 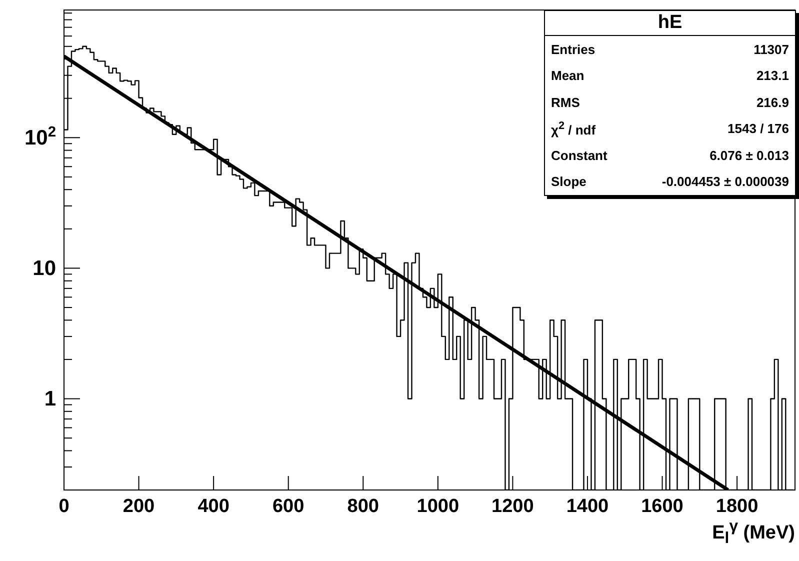 What do you see at coordinates (214, 506) in the screenshot?
I see `x-tick-label: 400` at bounding box center [214, 506].